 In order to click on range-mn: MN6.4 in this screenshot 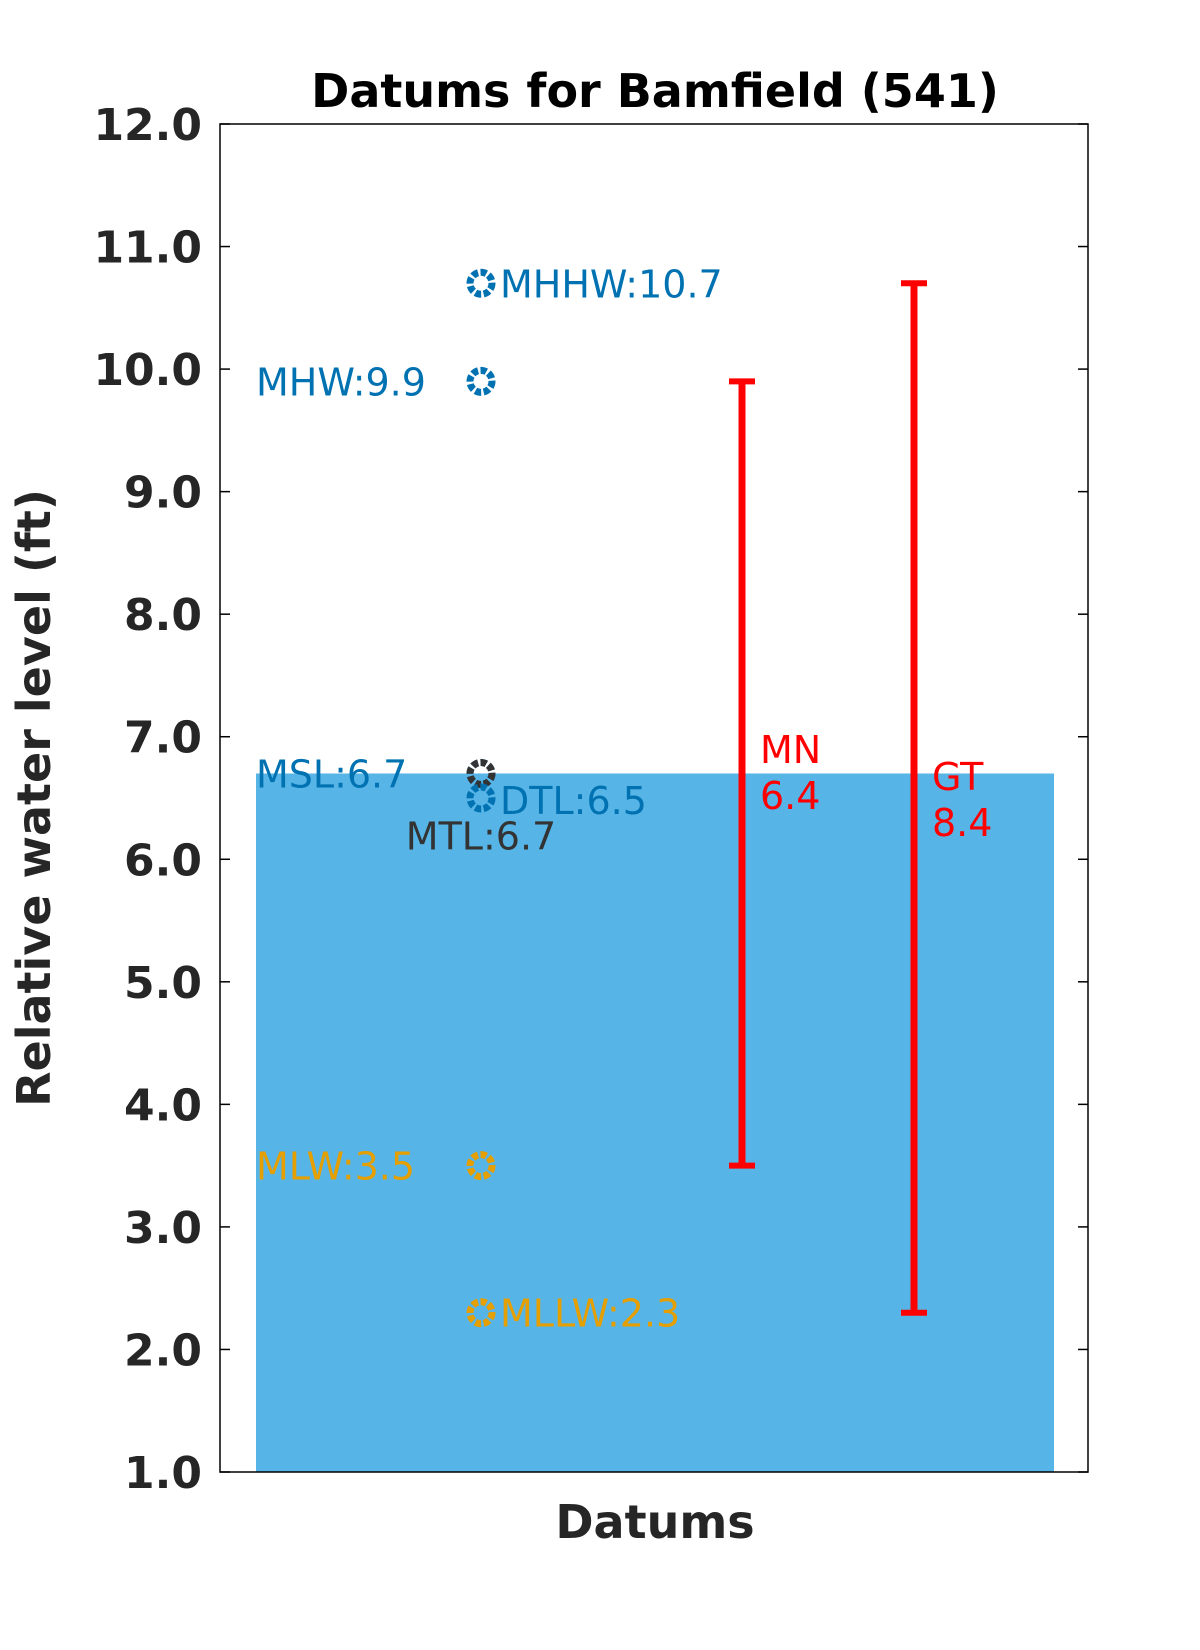, I will do `click(775, 773)`.